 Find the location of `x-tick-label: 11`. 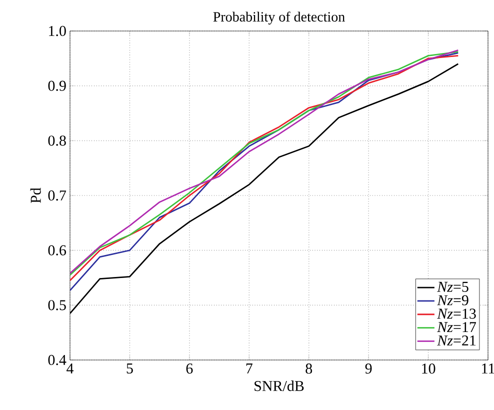

x-tick-label: 11 is located at coordinates (488, 369).